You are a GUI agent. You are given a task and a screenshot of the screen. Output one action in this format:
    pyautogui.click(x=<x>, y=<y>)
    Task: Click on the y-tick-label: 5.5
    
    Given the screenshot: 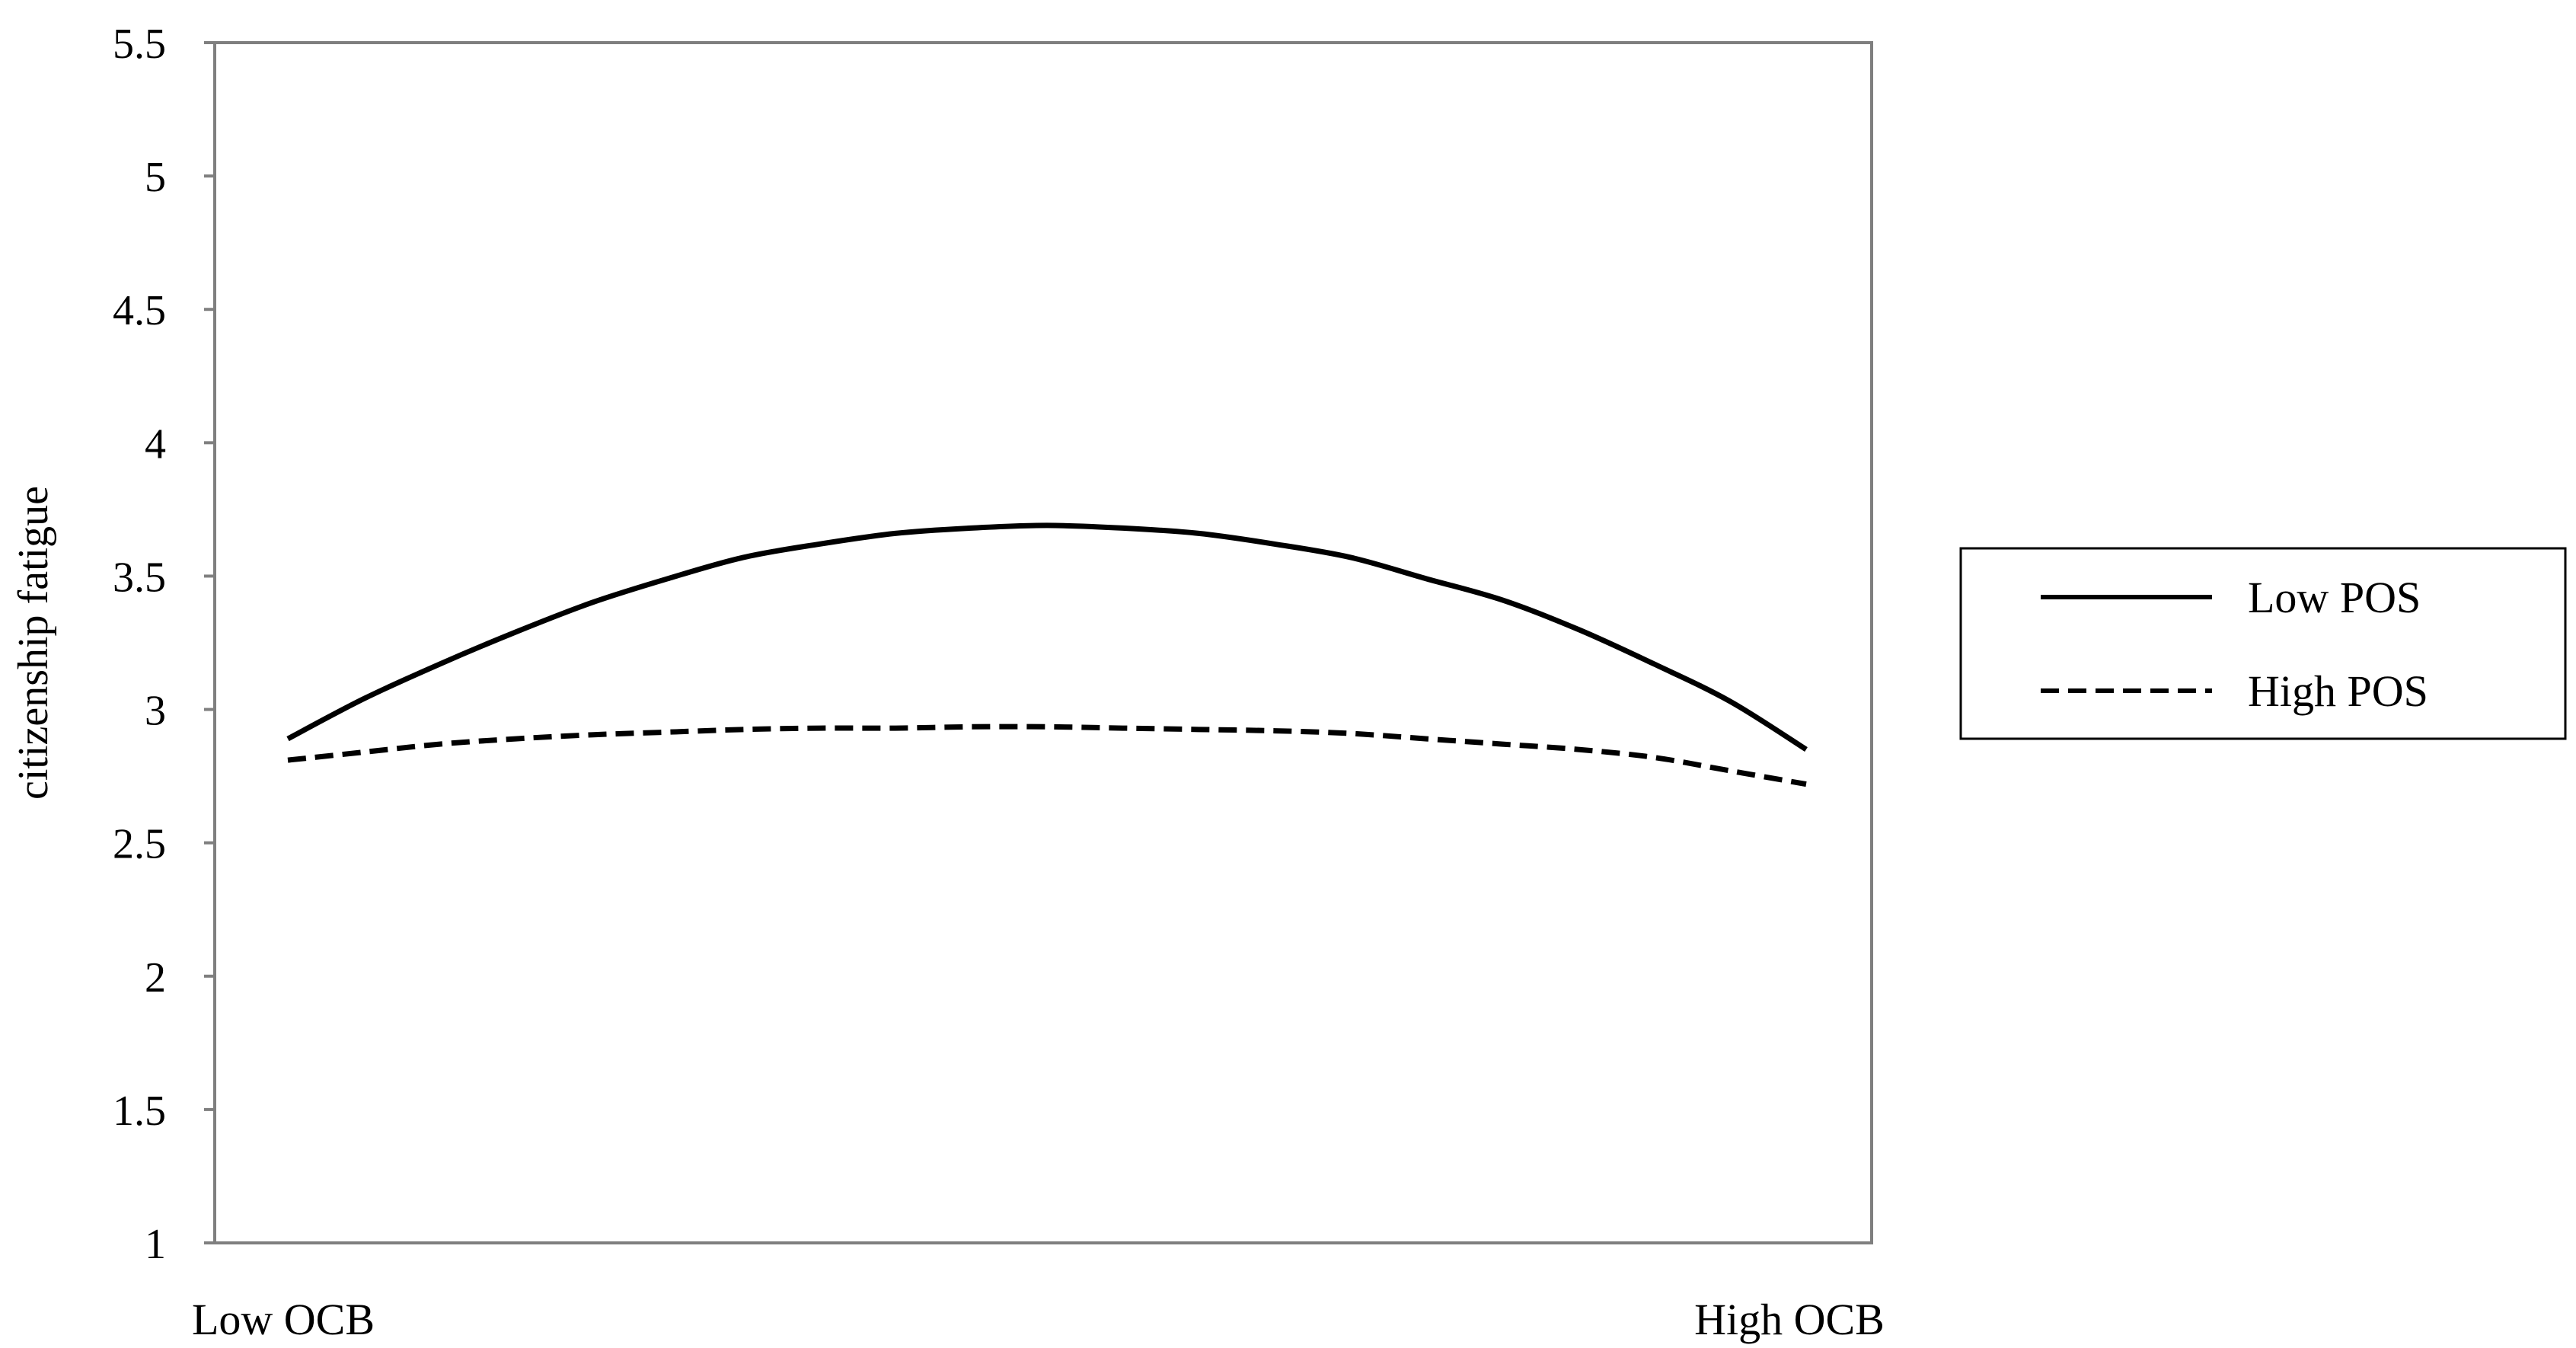 What is the action you would take?
    pyautogui.click(x=139, y=44)
    